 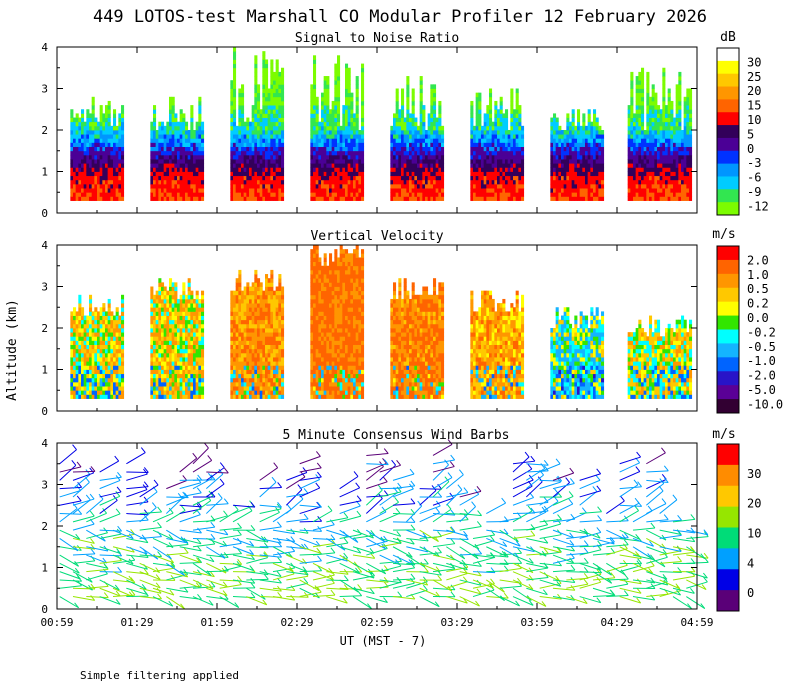 What do you see at coordinates (728, 55) in the screenshot?
I see `colorbar-swatch` at bounding box center [728, 55].